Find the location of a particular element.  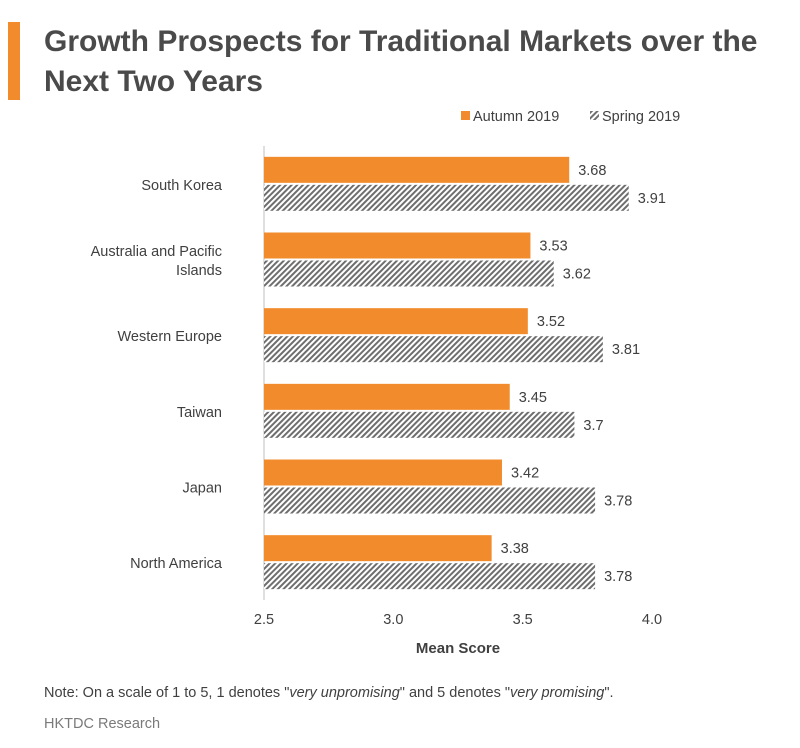

legend-label-1: Spring 2019 is located at coordinates (641, 117).